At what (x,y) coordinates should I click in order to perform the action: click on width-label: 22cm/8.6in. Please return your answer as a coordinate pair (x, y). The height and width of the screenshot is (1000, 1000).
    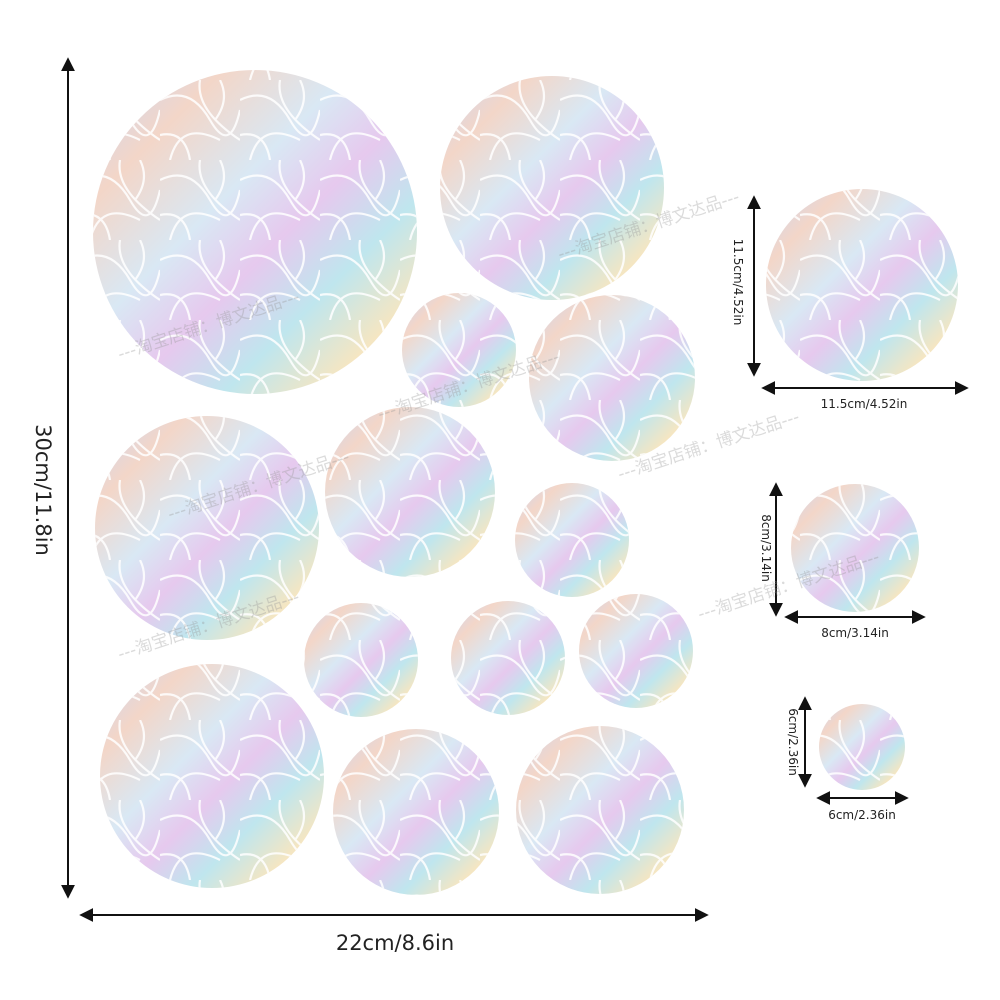
    Looking at the image, I should click on (395, 943).